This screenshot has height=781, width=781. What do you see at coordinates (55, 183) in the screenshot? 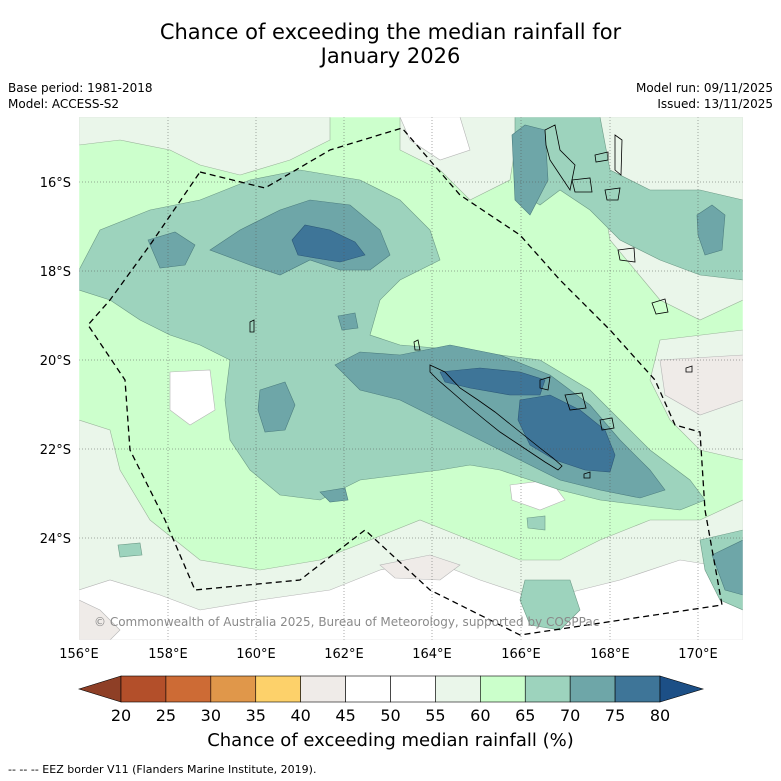
I see `lat-label: 16°S` at bounding box center [55, 183].